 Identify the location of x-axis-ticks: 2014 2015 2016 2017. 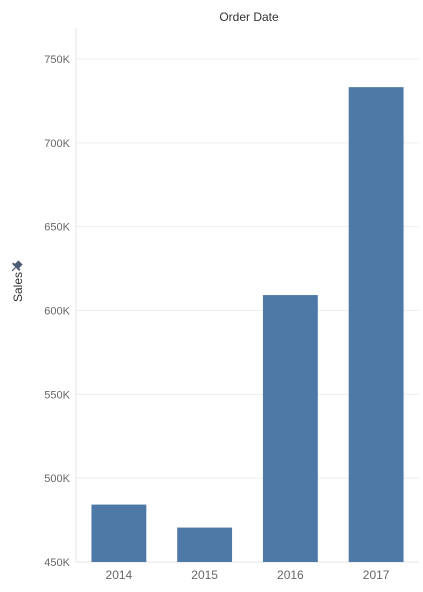
(248, 575).